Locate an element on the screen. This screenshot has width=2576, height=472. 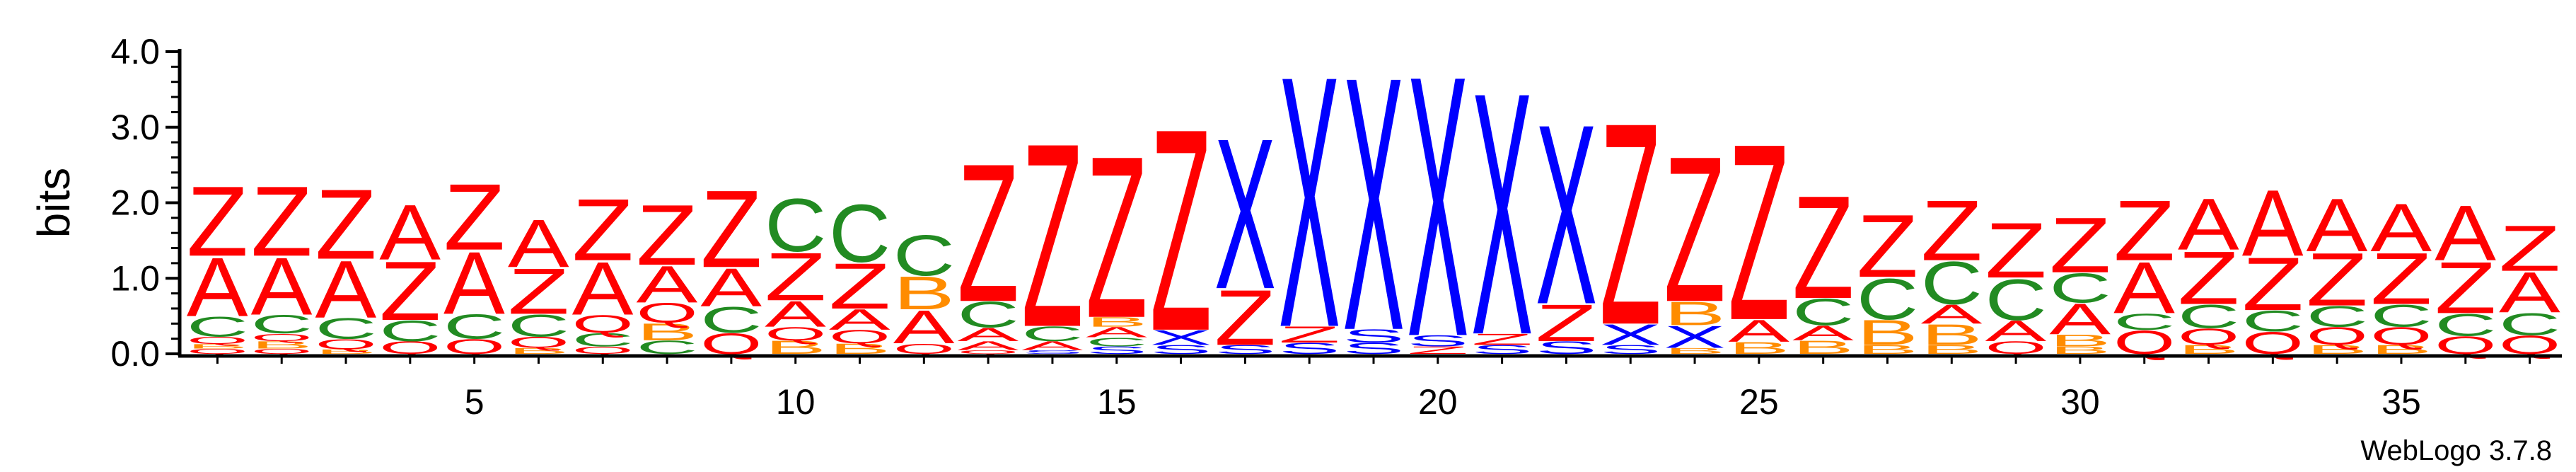
y-axis-ticks: 0.0 1.0 2.0 3.0 4.0 is located at coordinates (145, 203).